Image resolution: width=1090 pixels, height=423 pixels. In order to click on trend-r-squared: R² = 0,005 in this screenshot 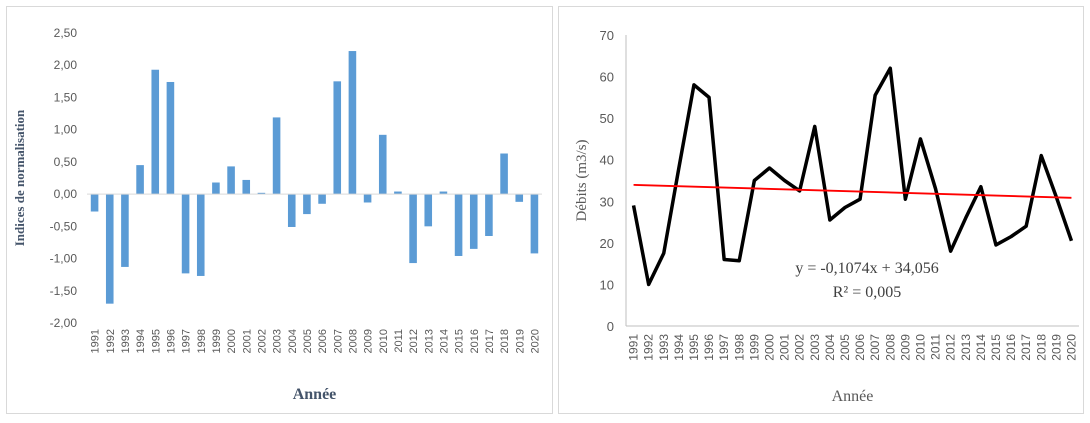, I will do `click(867, 292)`.